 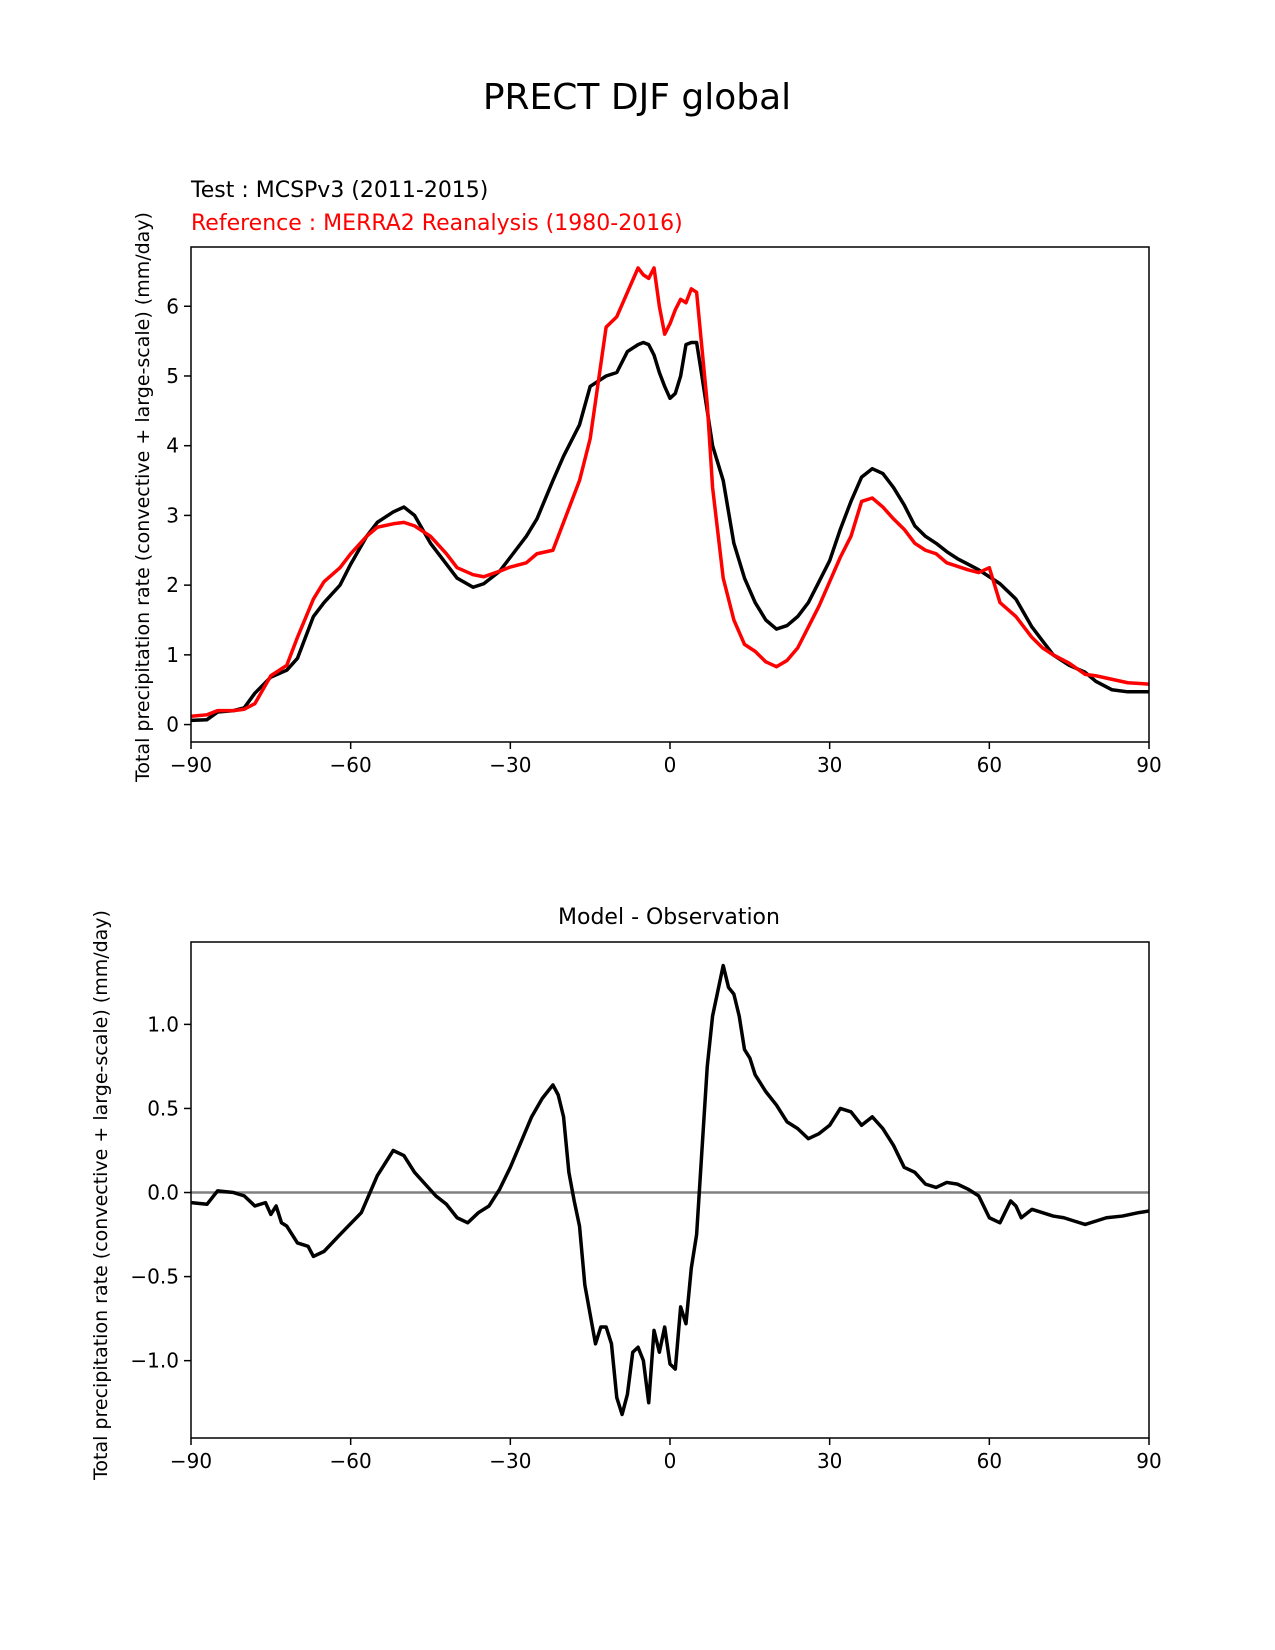 I want to click on y-tick-label: 0.0, so click(x=163, y=1193).